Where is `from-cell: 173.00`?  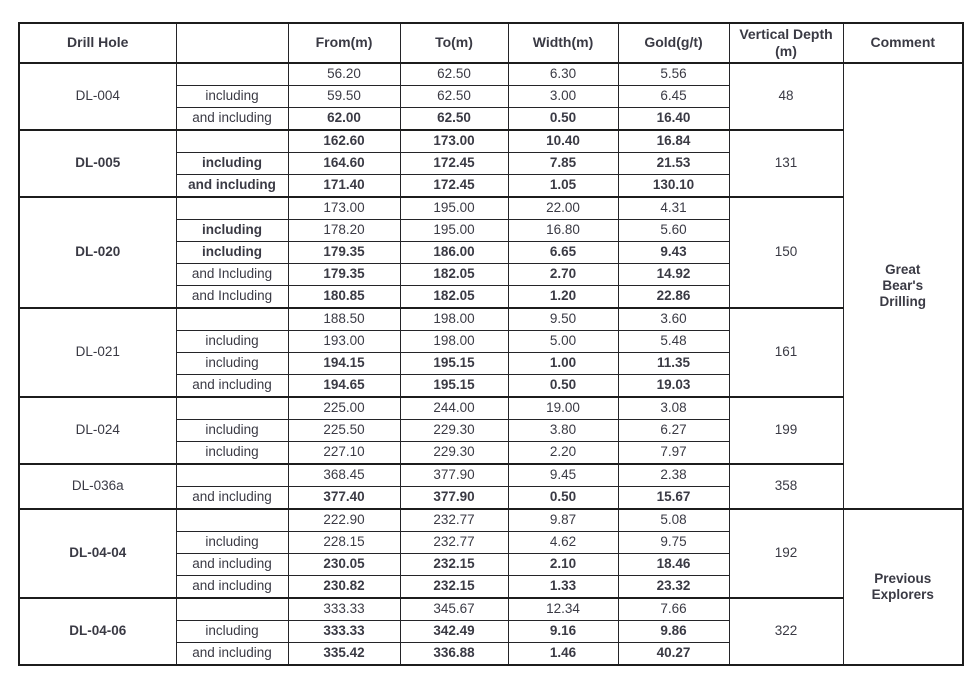
from-cell: 173.00 is located at coordinates (344, 208).